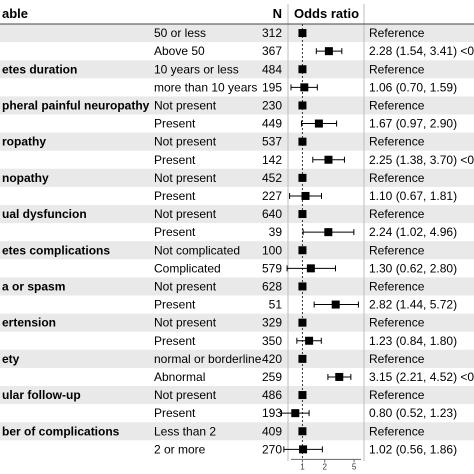  Describe the element at coordinates (208, 359) in the screenshot. I see `level-label: normal or borderline` at that location.